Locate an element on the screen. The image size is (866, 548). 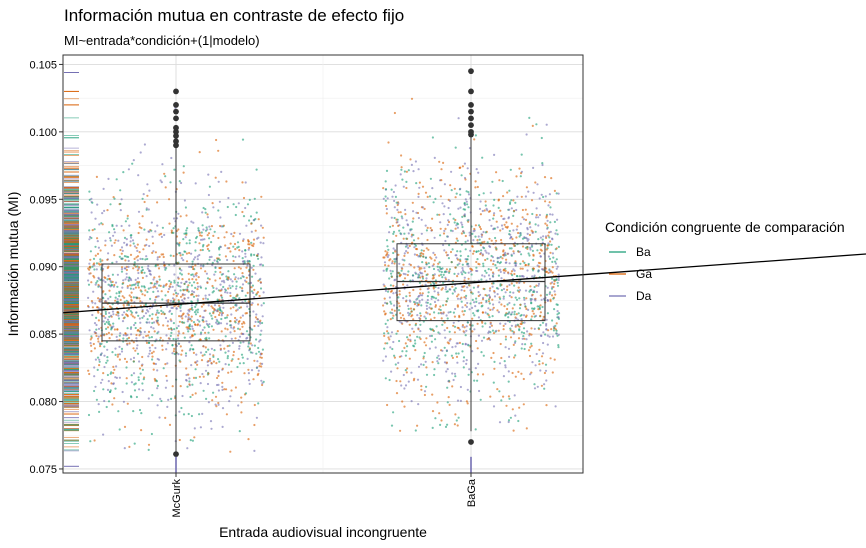
y-tick-label: 0.090 is located at coordinates (43, 268).